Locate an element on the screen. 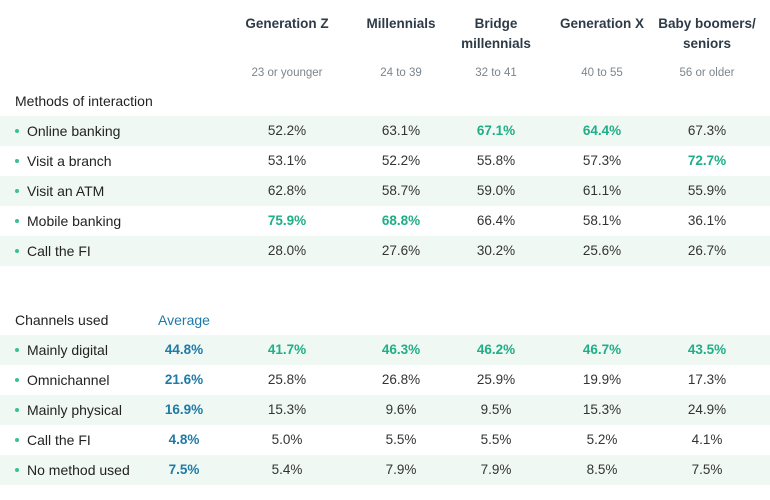 The image size is (770, 500). table-cell: 26.7% is located at coordinates (707, 250).